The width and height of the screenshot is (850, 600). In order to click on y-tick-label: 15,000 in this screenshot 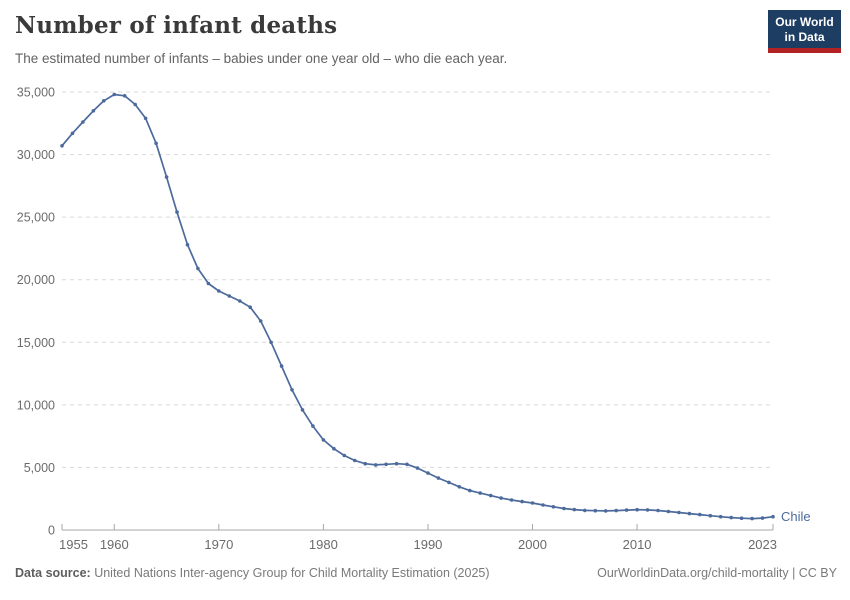, I will do `click(36, 343)`.